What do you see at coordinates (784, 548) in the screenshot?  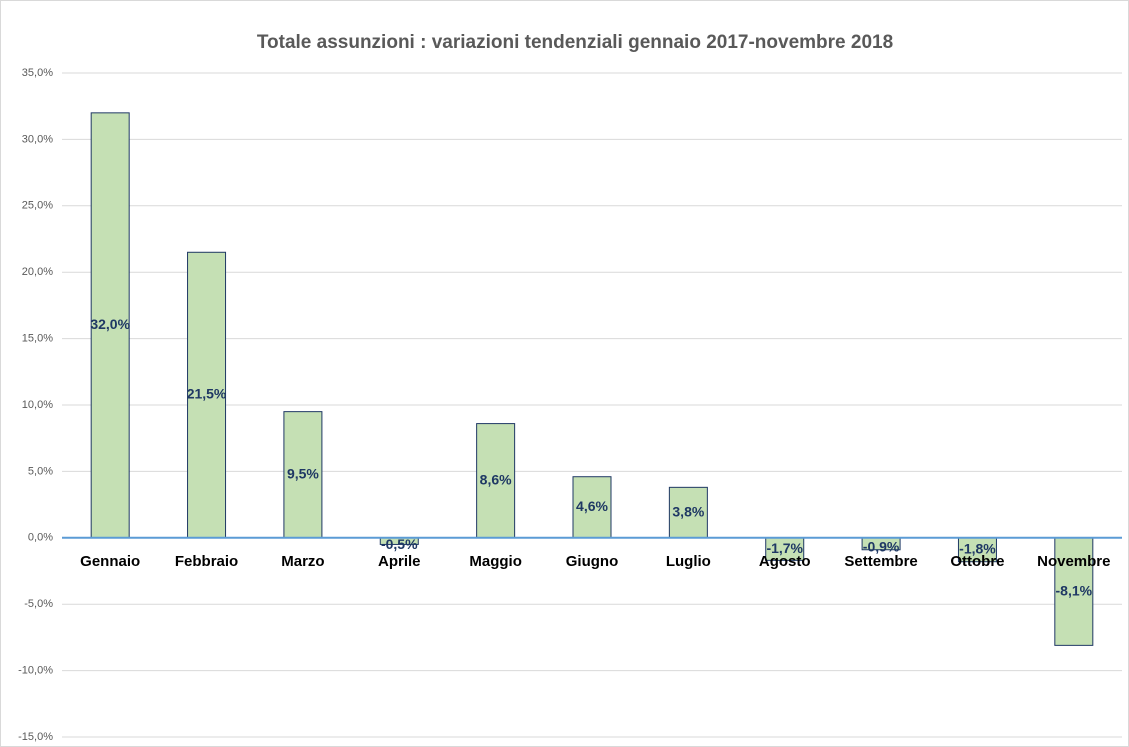 I see `value-label: -1,7%` at bounding box center [784, 548].